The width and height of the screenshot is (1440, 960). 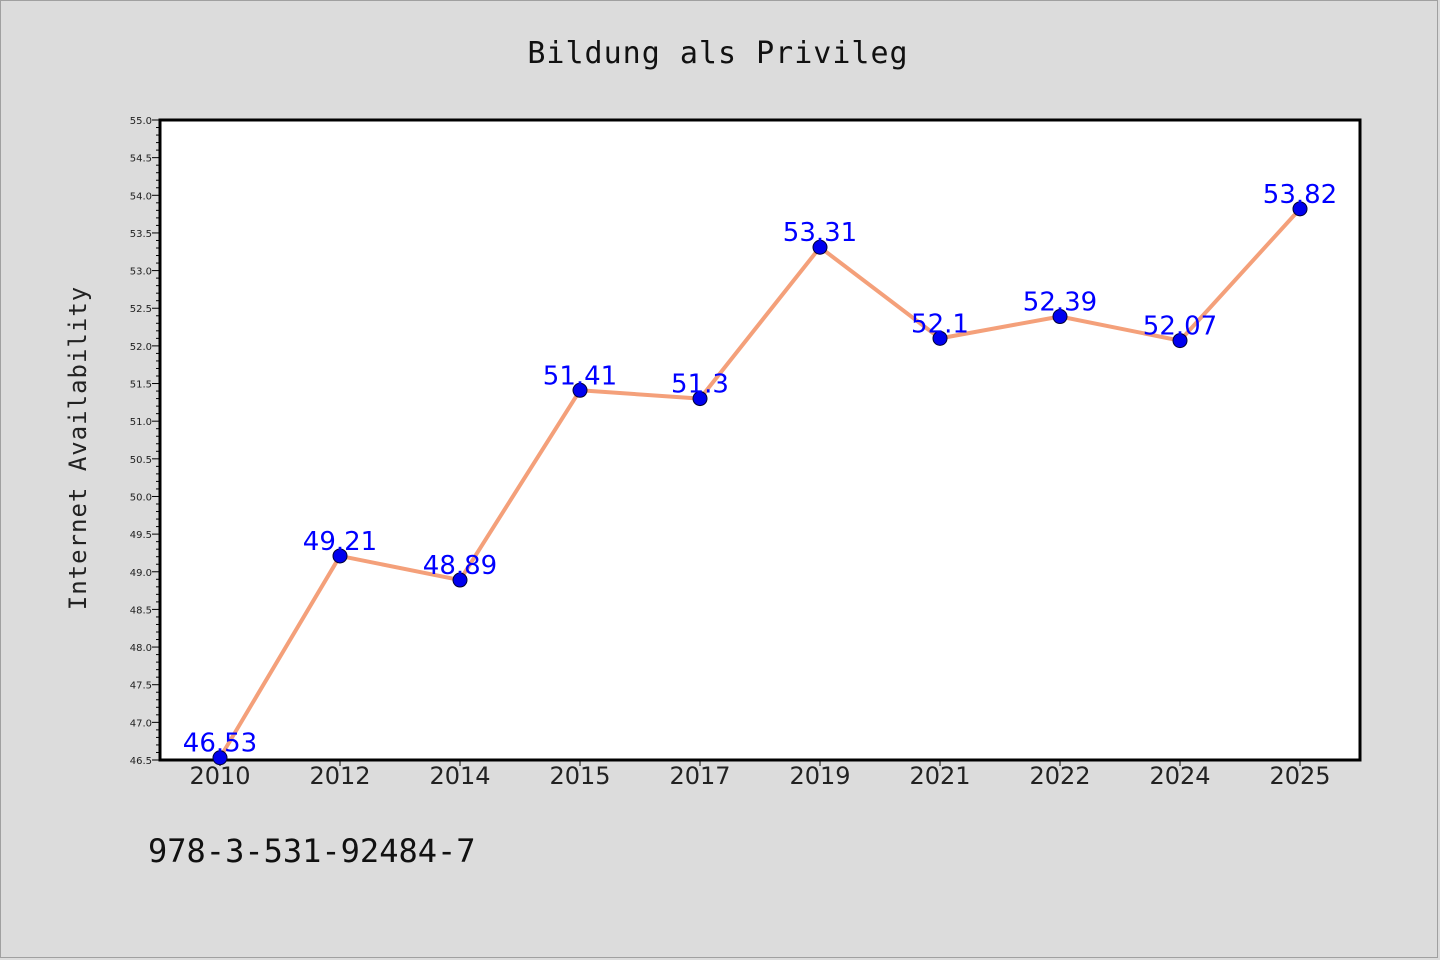 What do you see at coordinates (219, 776) in the screenshot?
I see `x-tick-label: 2010` at bounding box center [219, 776].